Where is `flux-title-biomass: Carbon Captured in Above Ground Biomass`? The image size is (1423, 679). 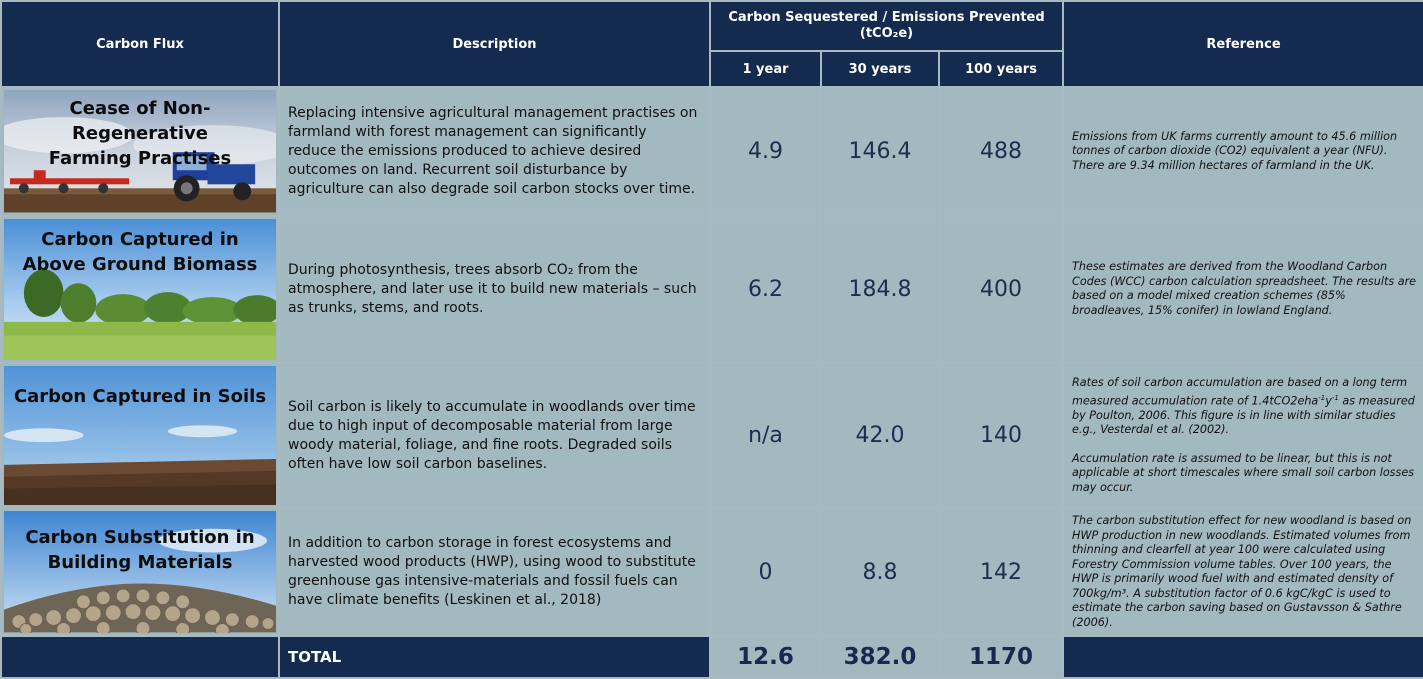
flux-title-biomass: Carbon Captured in Above Ground Biomass is located at coordinates (140, 252).